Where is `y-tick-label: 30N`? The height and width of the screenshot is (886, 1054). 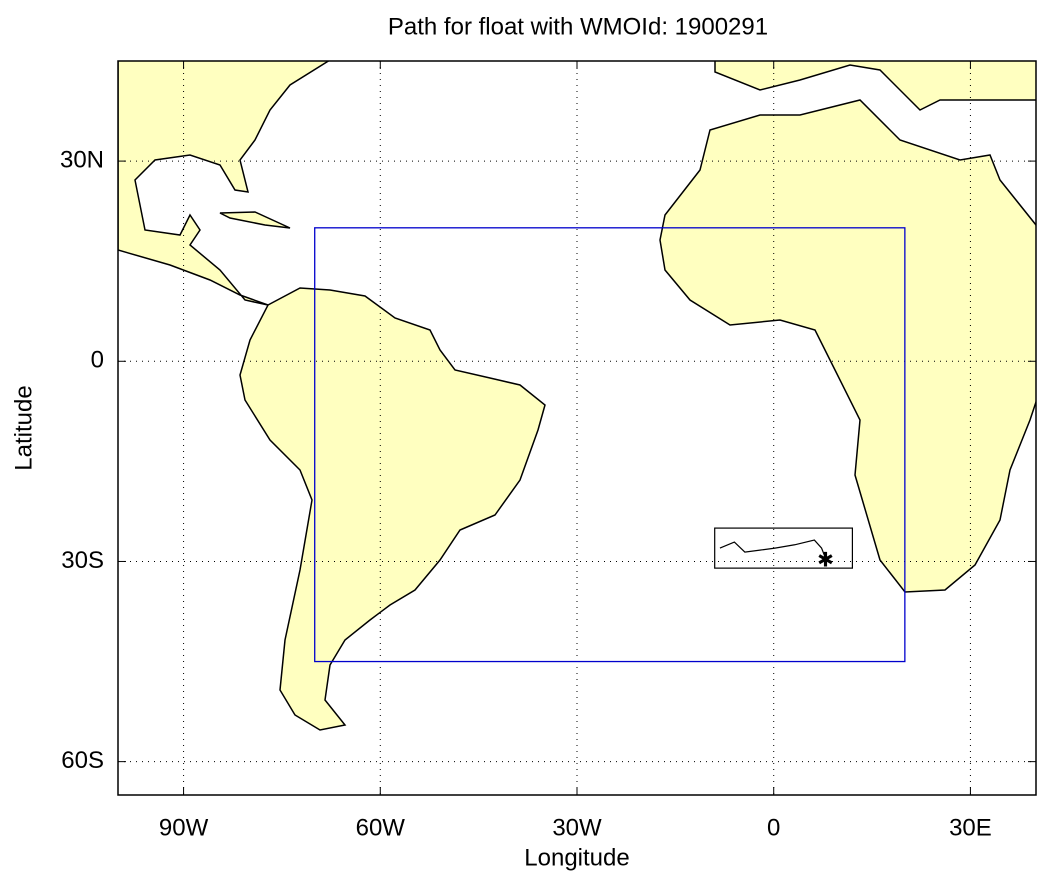
y-tick-label: 30N is located at coordinates (82, 159).